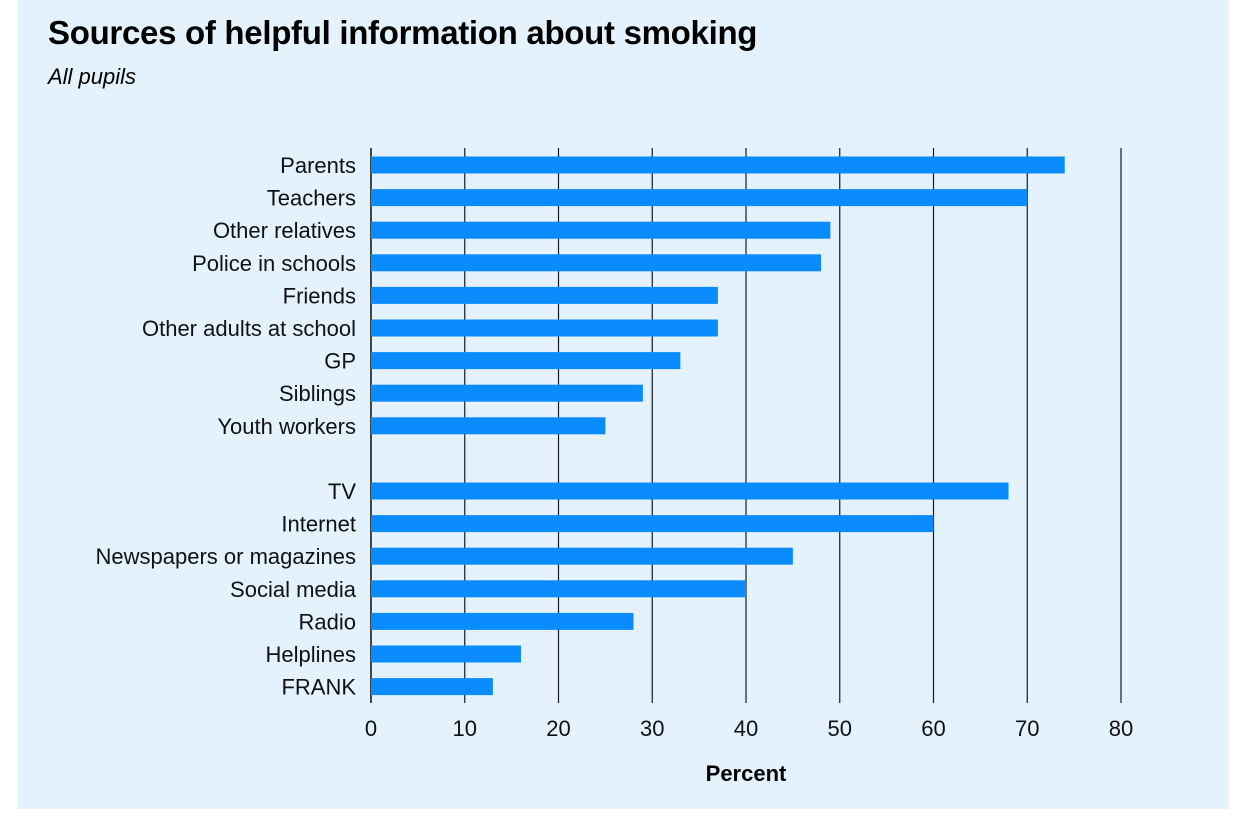  What do you see at coordinates (327, 621) in the screenshot?
I see `category-label: Radio` at bounding box center [327, 621].